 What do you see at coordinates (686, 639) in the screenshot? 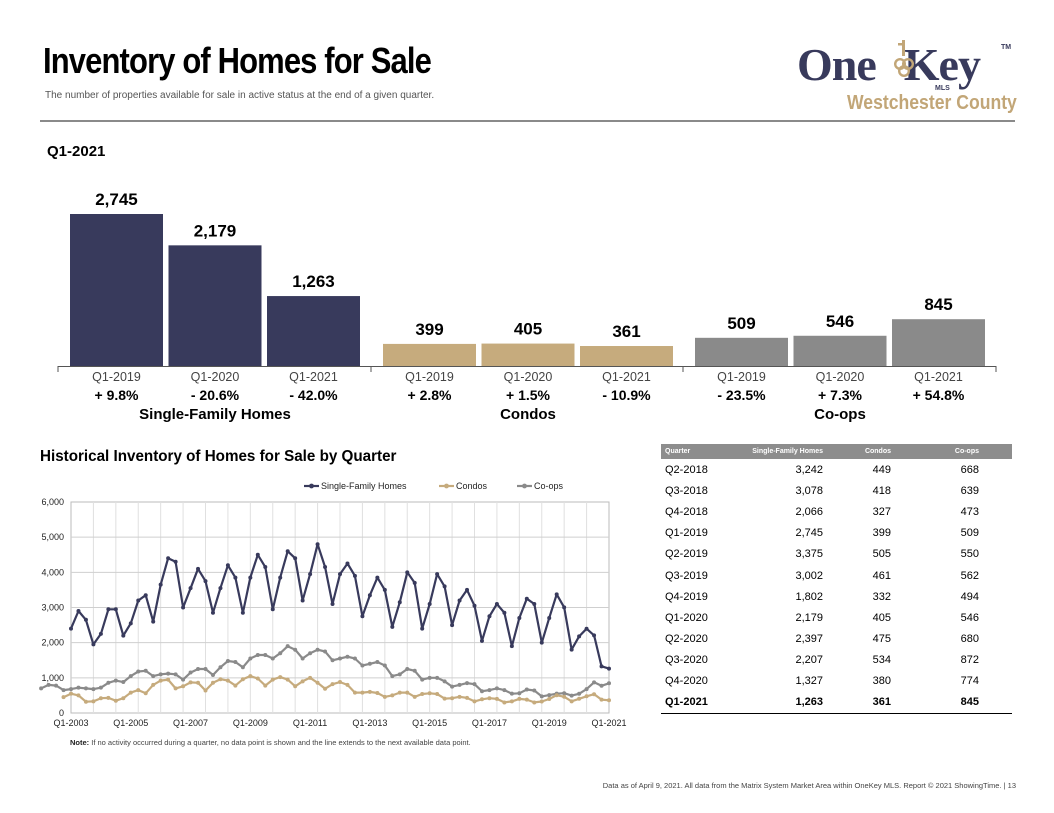
I see `table-cell: Q2-2020` at bounding box center [686, 639].